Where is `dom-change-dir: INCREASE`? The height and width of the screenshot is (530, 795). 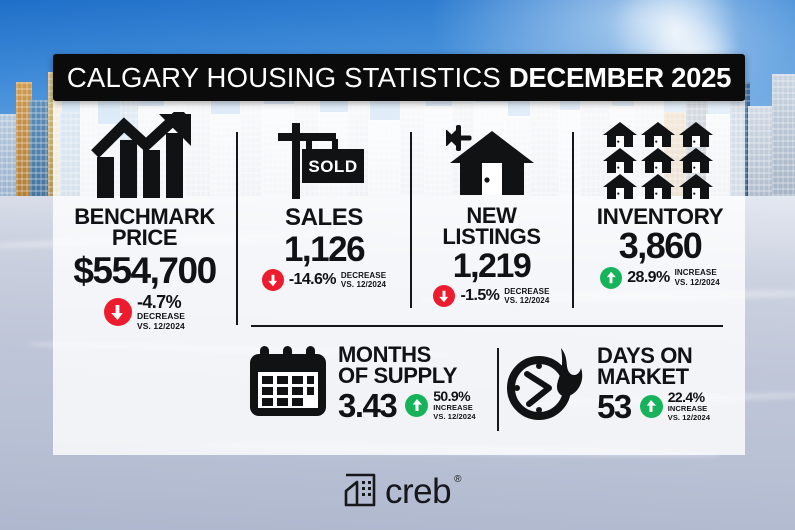
dom-change-dir: INCREASE is located at coordinates (687, 409).